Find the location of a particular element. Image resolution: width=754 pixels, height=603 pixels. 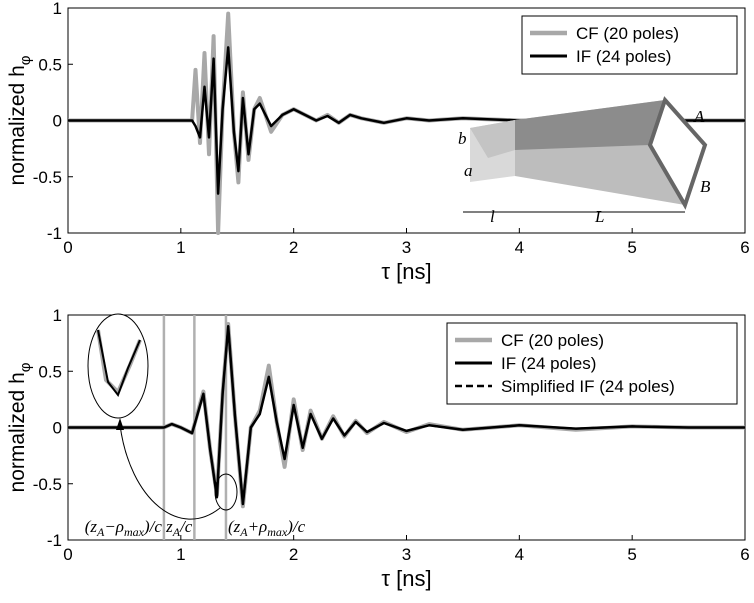

annotation-part: z is located at coordinates (169, 526).